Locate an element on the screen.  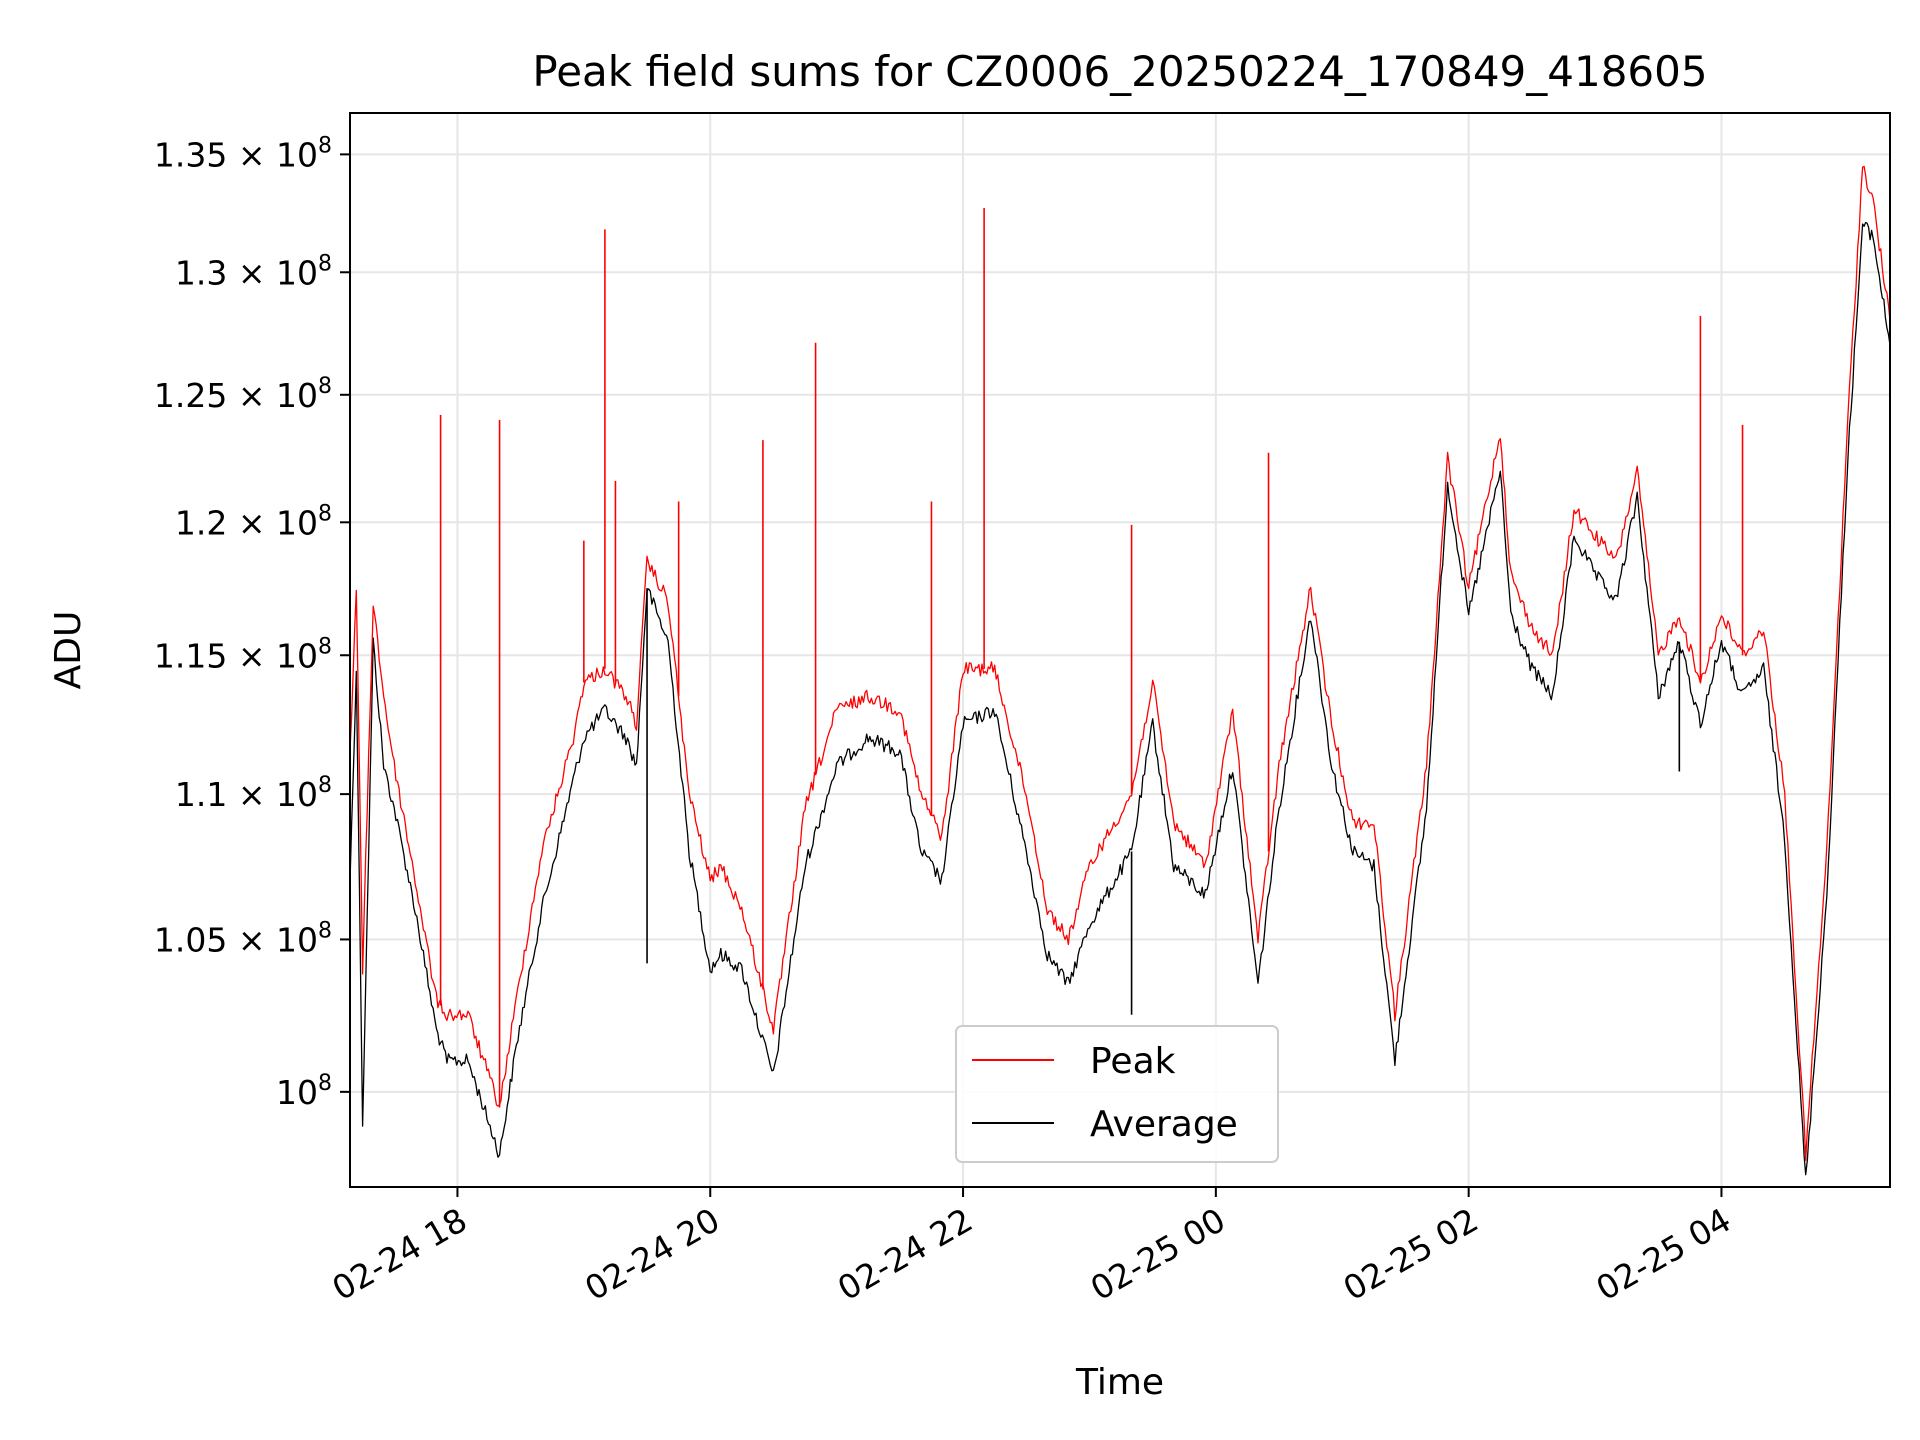
y-tick-label: 1.25 × 108 is located at coordinates (243, 394).